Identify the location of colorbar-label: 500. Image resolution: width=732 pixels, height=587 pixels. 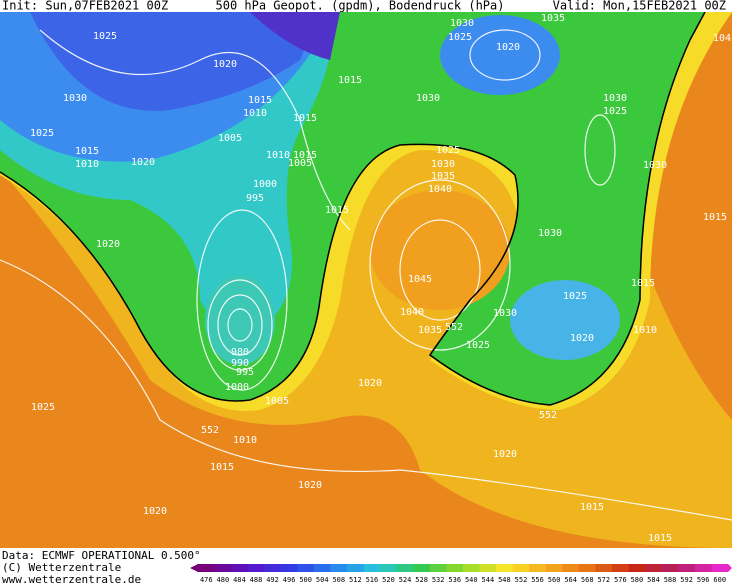
(305, 580).